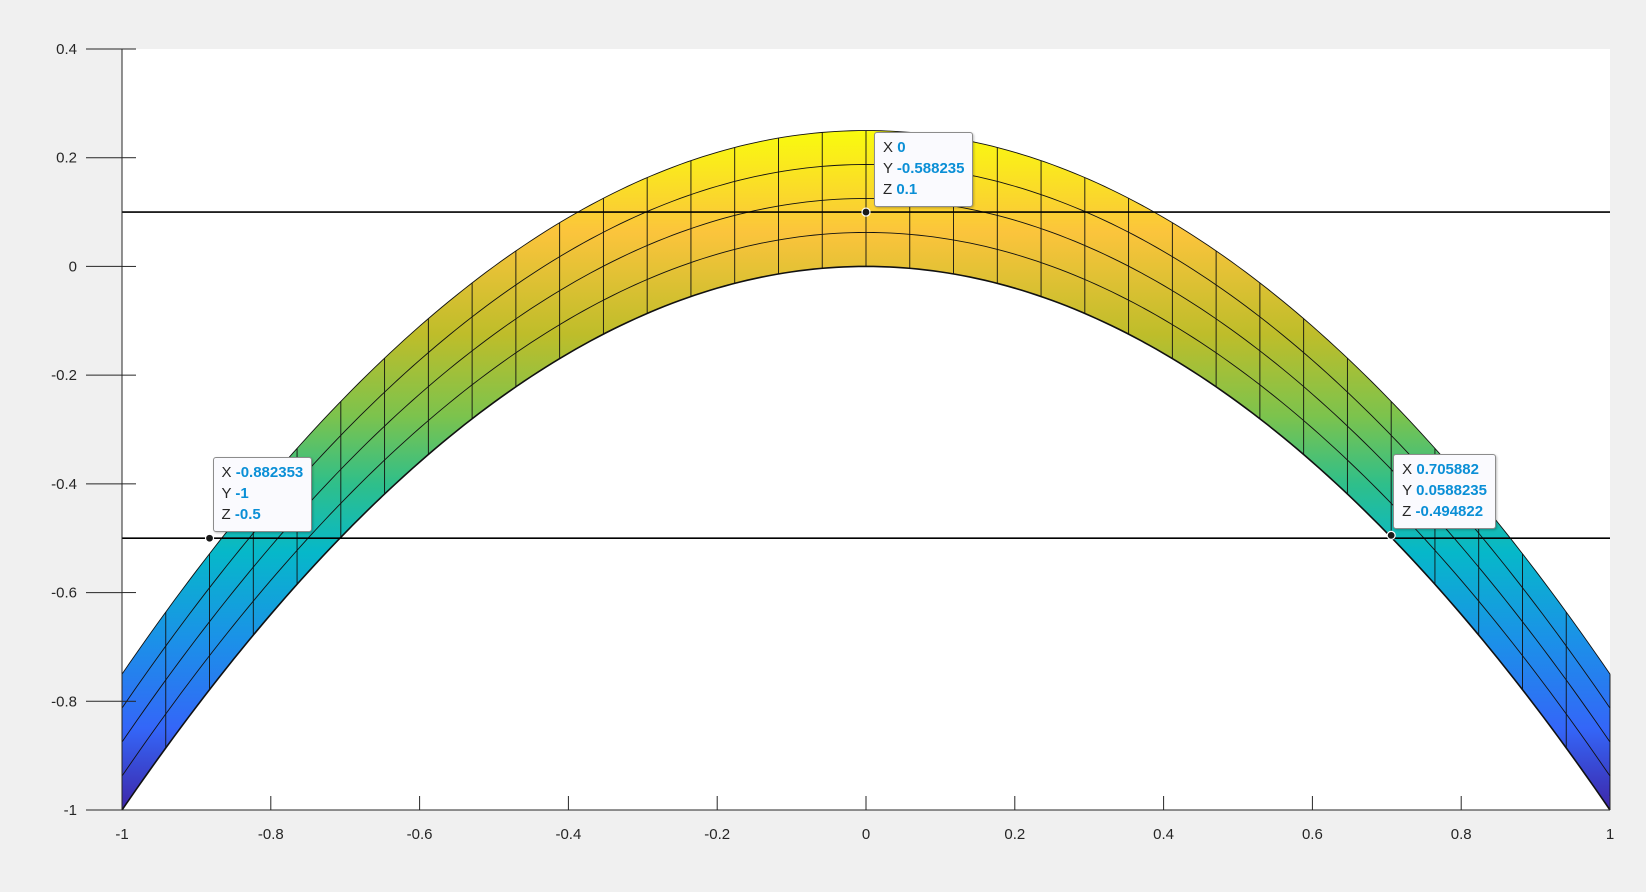 This screenshot has width=1646, height=892. Describe the element at coordinates (907, 190) in the screenshot. I see `datatip-value: 0.1` at that location.